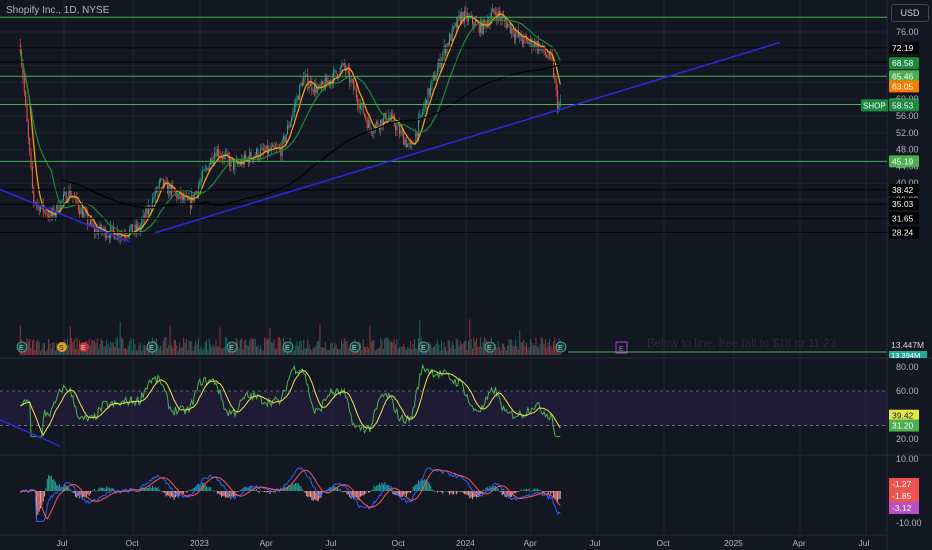 Image resolution: width=932 pixels, height=550 pixels. What do you see at coordinates (907, 391) in the screenshot?
I see `rsi-tick-label: 60.00` at bounding box center [907, 391].